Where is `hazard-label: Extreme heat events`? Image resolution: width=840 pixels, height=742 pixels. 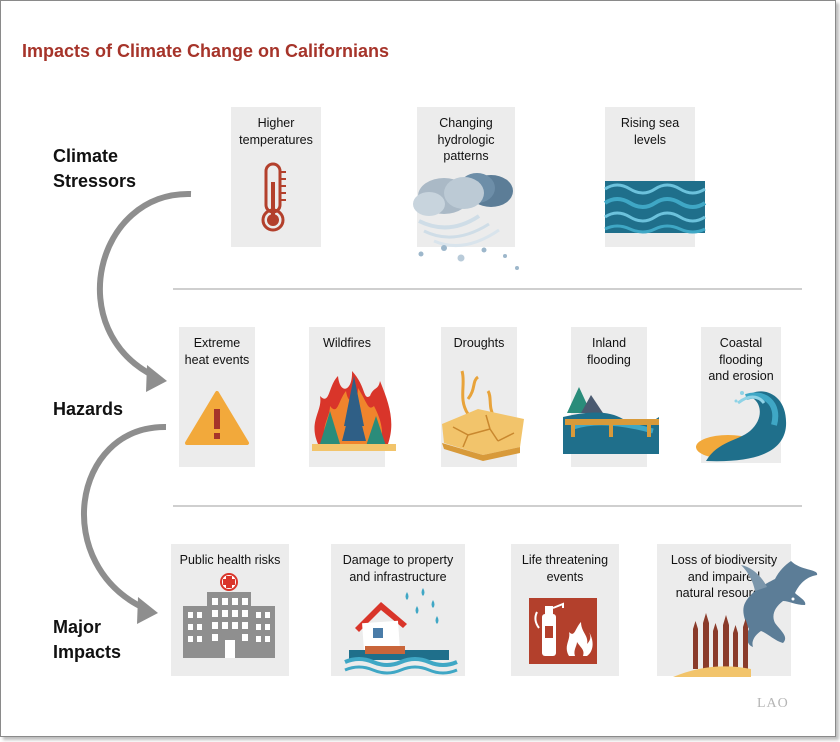 hazard-label: Extreme heat events is located at coordinates (217, 351).